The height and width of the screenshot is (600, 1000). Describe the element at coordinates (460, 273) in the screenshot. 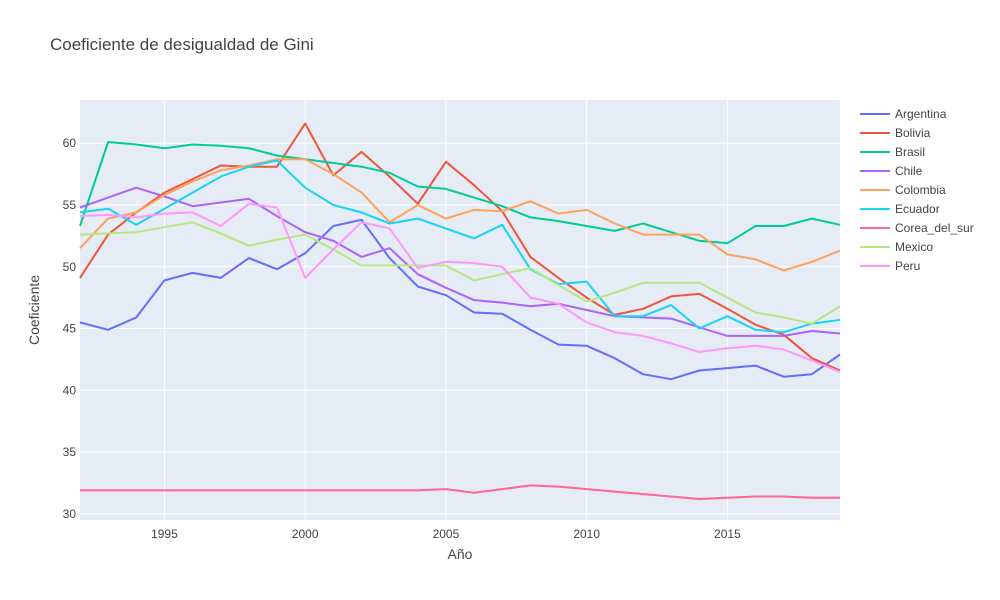

I see `series-line-mexico` at that location.